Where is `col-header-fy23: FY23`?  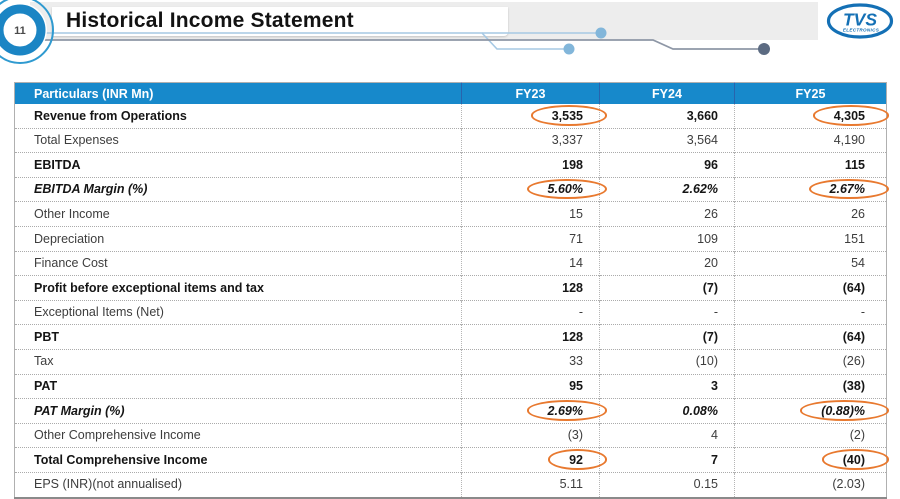
col-header-fy23: FY23 is located at coordinates (530, 93).